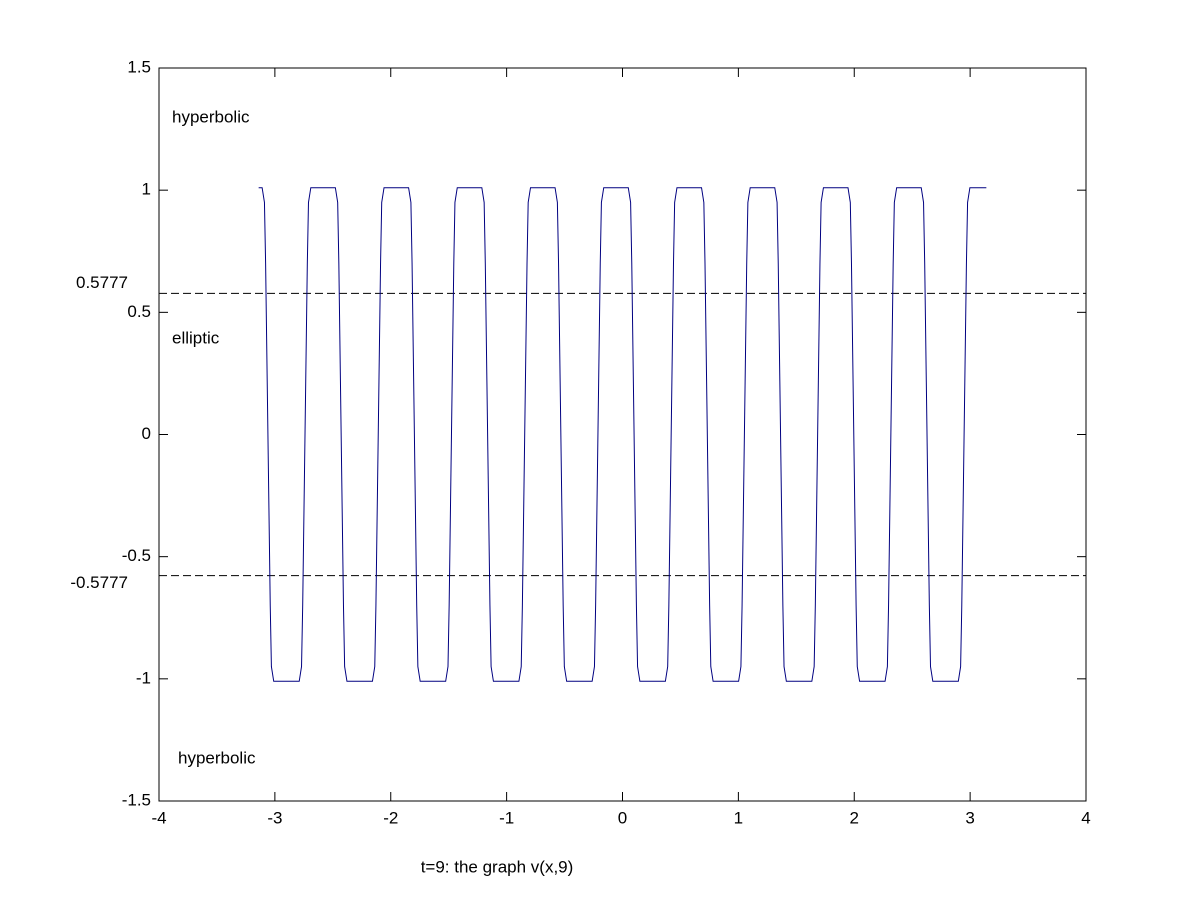 Image resolution: width=1201 pixels, height=901 pixels. I want to click on x-tick-label: 2, so click(854, 817).